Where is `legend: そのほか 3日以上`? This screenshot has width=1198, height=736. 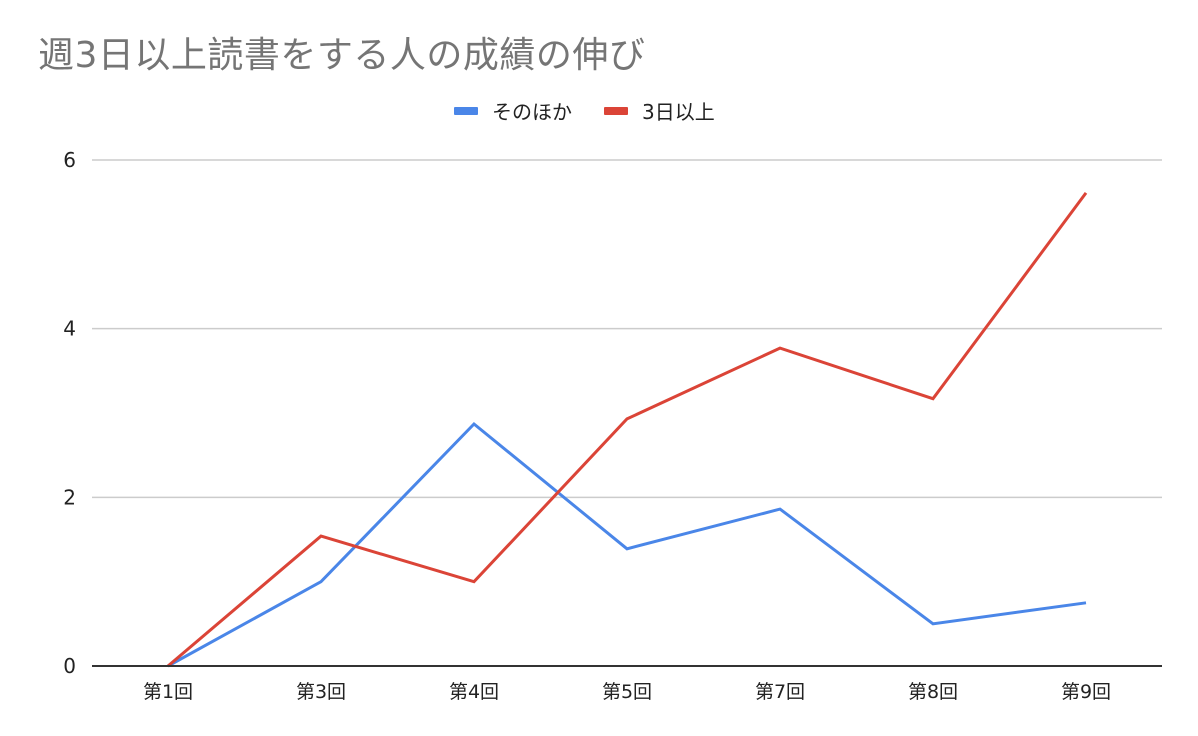 legend: そのほか 3日以上 is located at coordinates (600, 110).